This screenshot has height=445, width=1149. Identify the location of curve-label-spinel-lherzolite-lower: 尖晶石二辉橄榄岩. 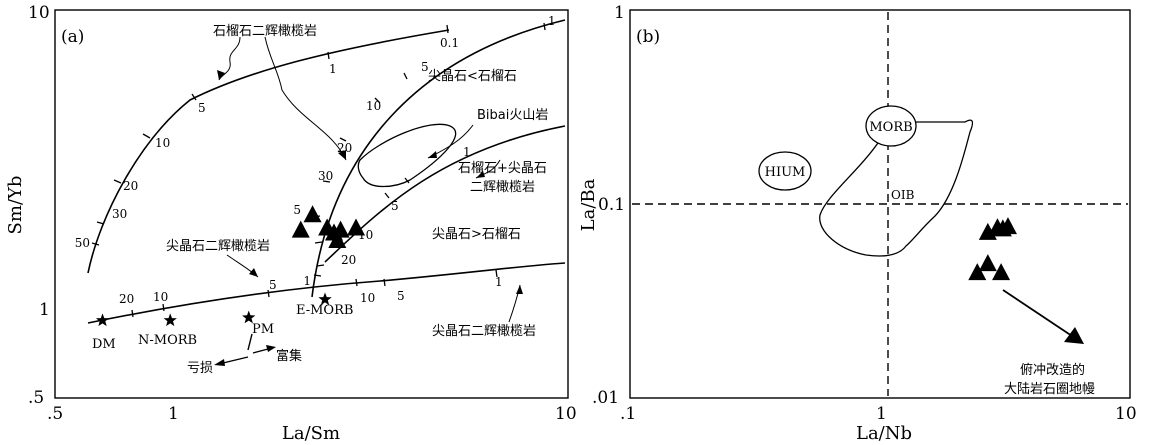
(484, 331).